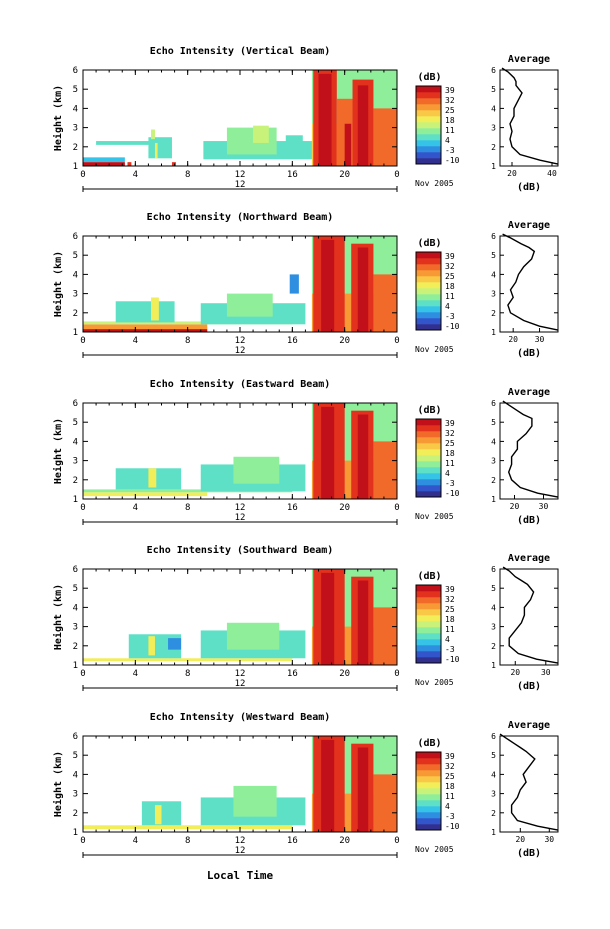 Image resolution: width=610 pixels, height=929 pixels. I want to click on colorbar-tick-label: 4, so click(447, 473).